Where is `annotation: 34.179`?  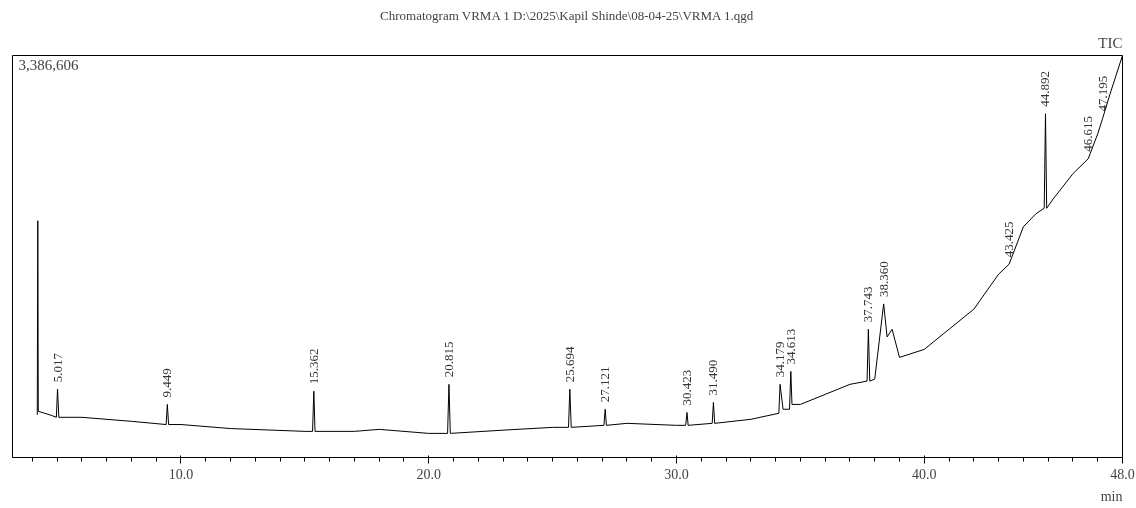
annotation: 34.179 is located at coordinates (780, 359).